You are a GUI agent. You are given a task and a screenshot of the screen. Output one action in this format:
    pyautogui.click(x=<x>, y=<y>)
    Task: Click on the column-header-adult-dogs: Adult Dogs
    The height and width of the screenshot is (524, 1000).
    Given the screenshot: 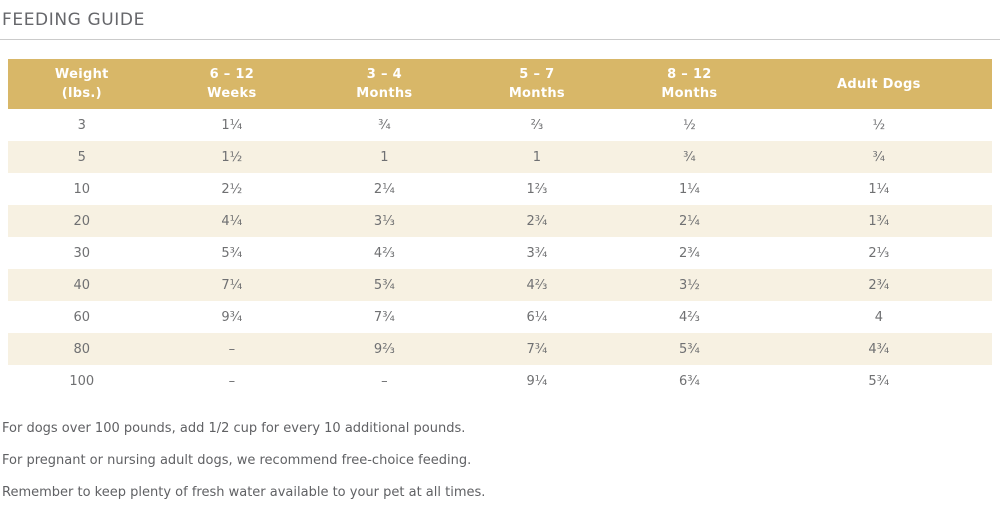 What is the action you would take?
    pyautogui.click(x=878, y=84)
    